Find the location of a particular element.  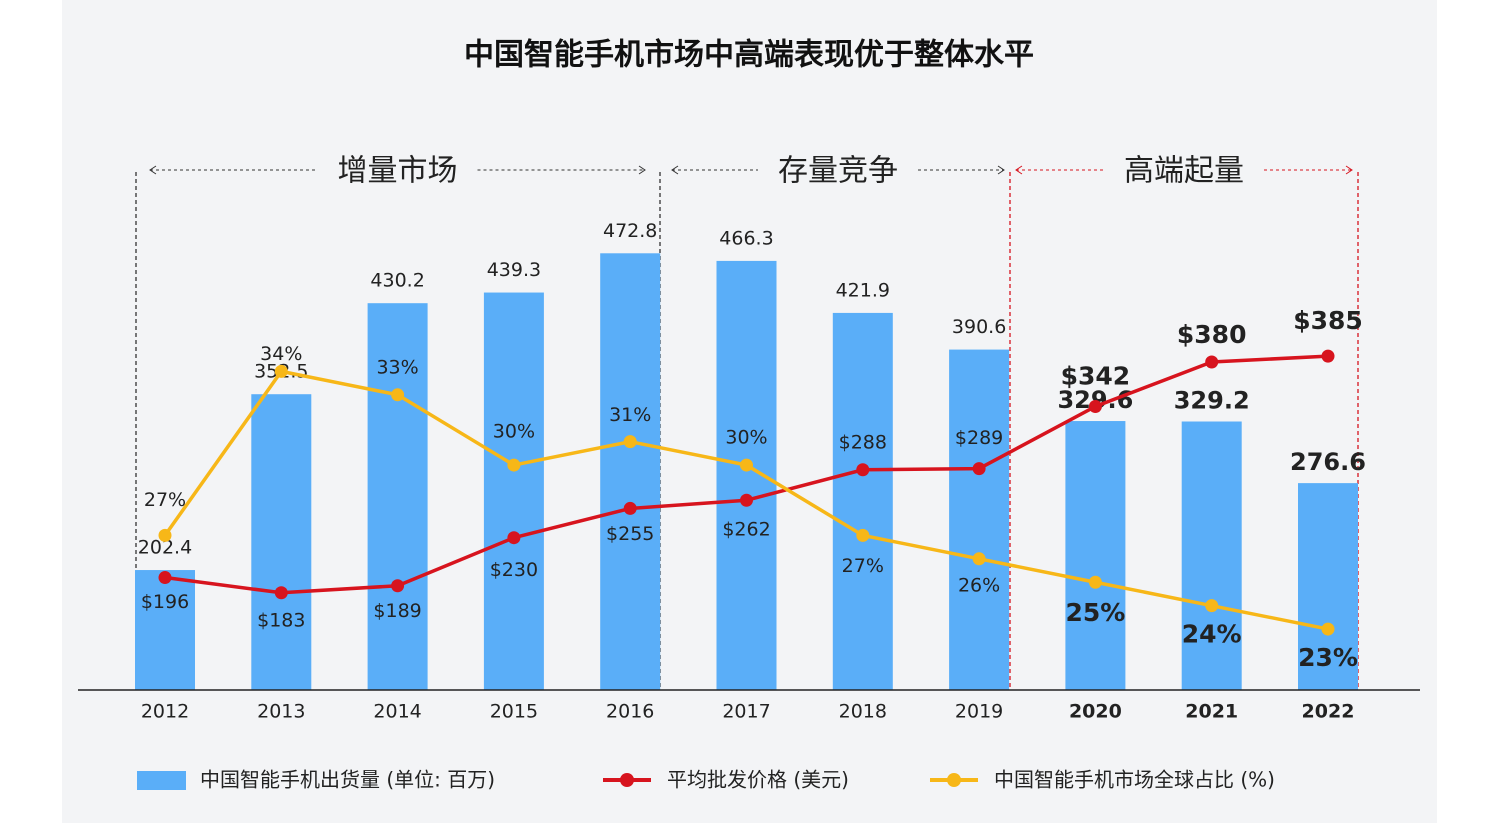

x-tick-label: 2020 is located at coordinates (1095, 712).